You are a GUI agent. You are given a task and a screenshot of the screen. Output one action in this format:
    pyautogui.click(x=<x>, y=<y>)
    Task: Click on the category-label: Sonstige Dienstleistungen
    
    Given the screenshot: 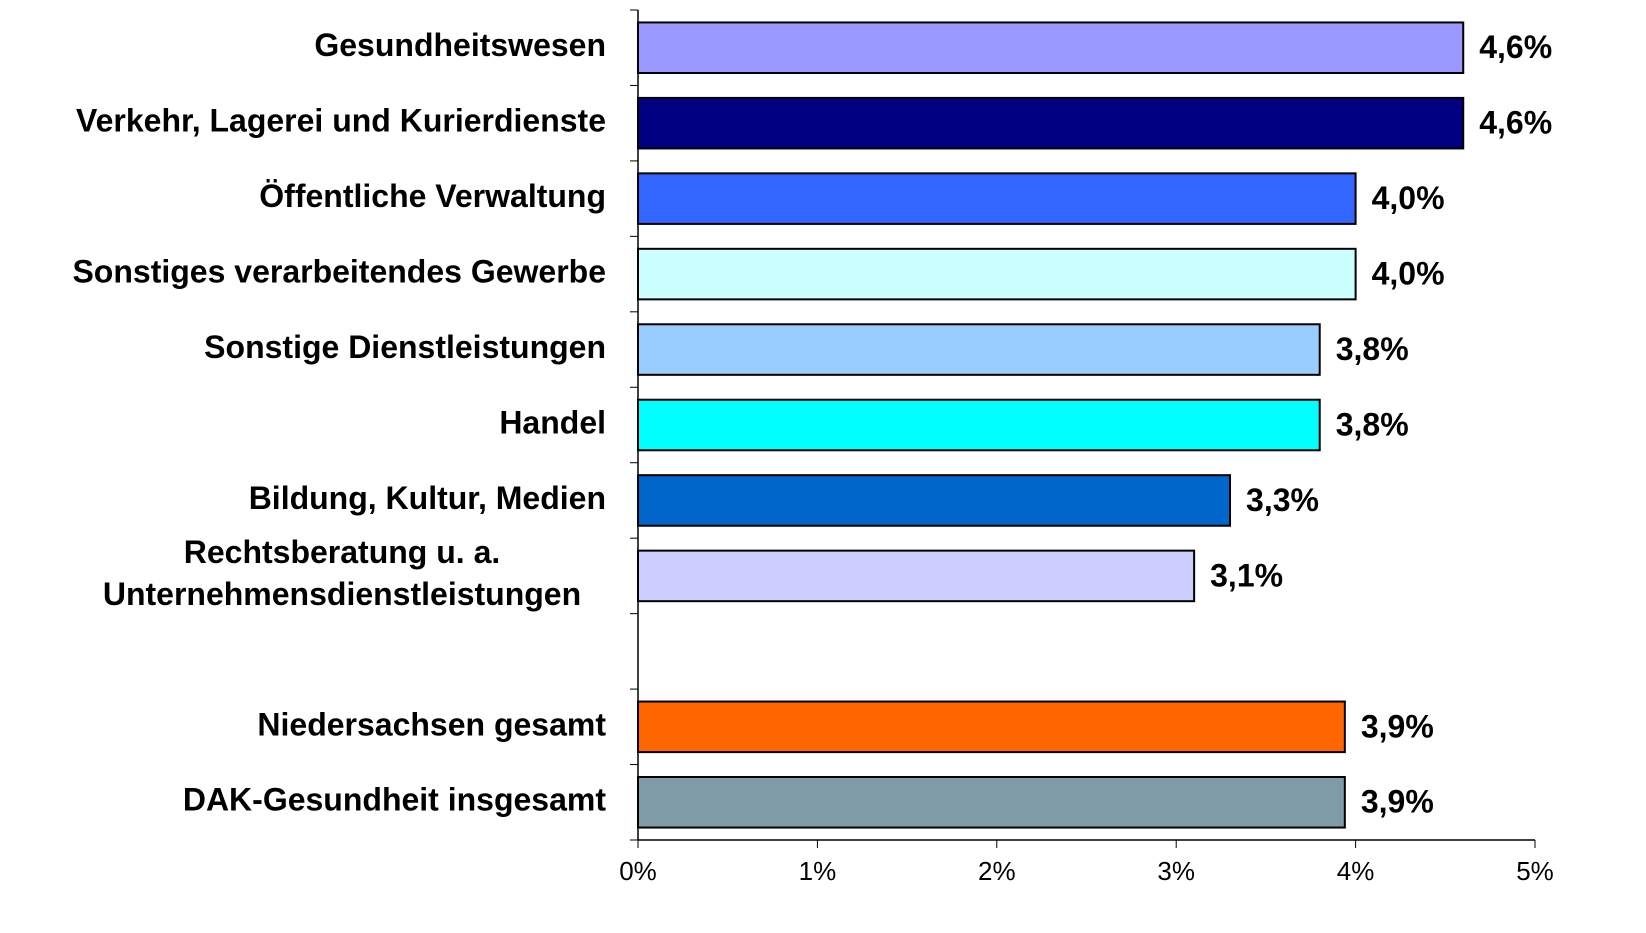 What is the action you would take?
    pyautogui.click(x=405, y=347)
    